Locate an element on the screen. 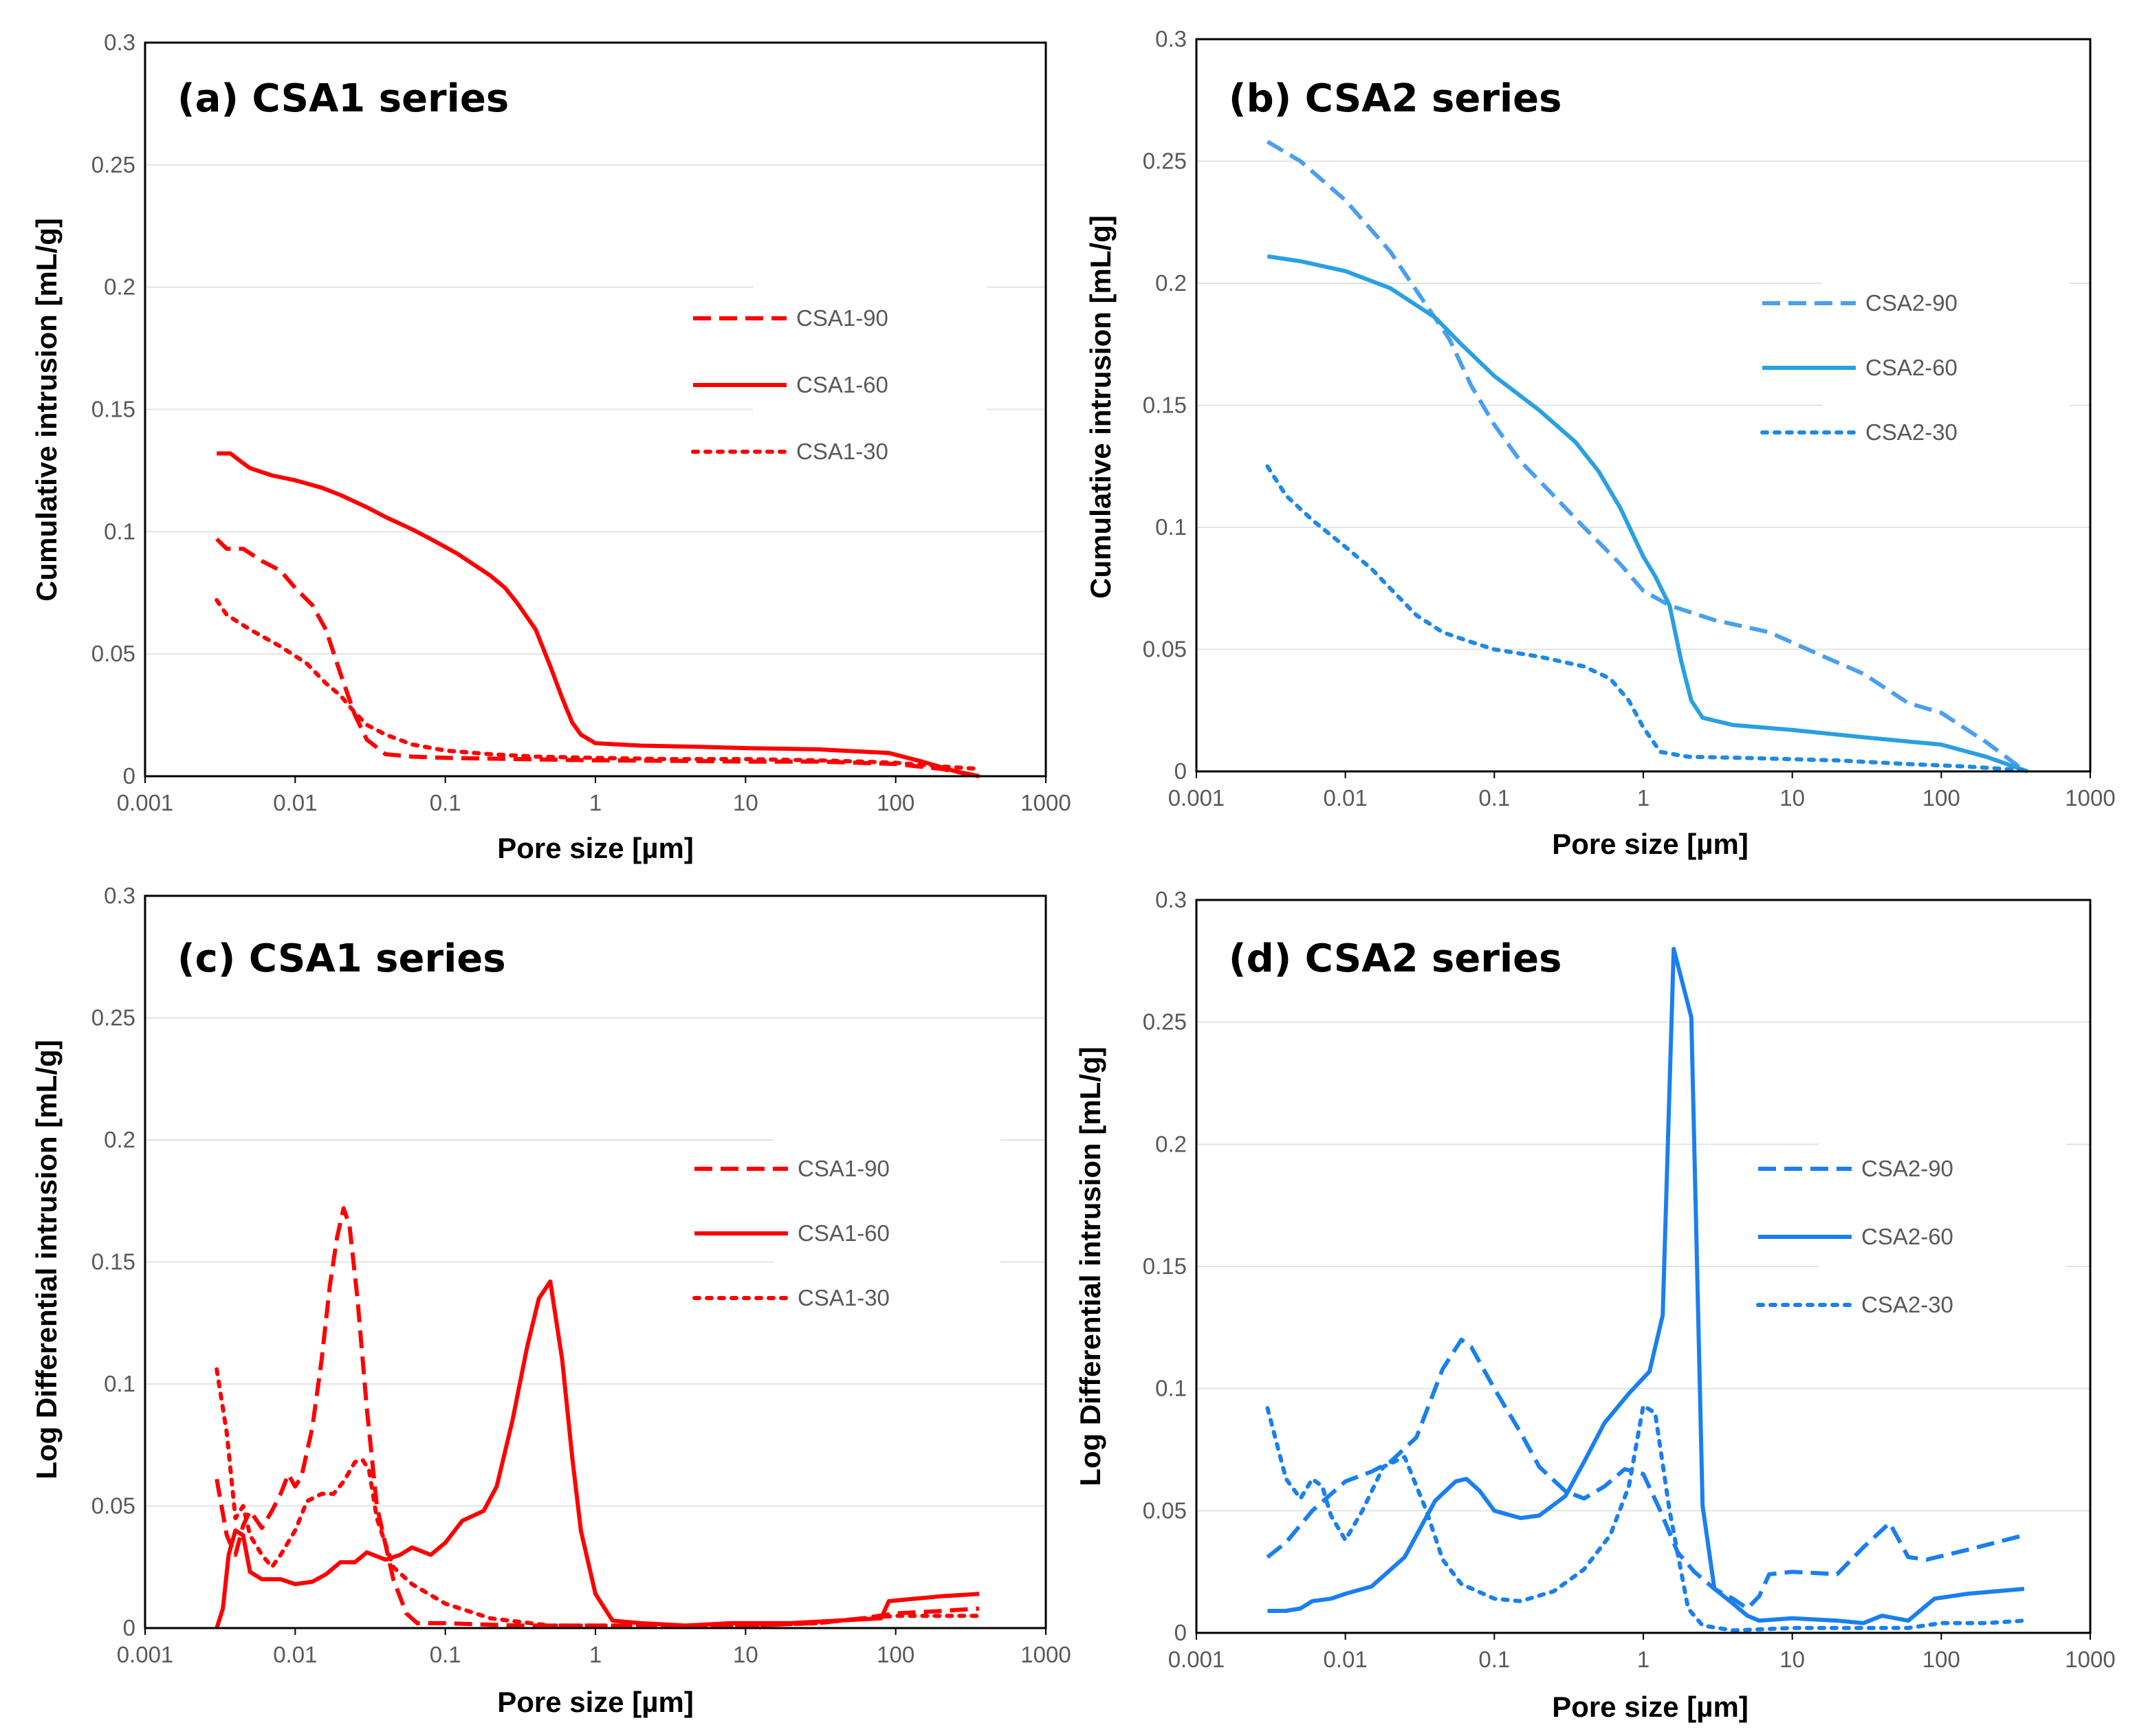  panel-a-x-tick-label: 0.001 is located at coordinates (146, 802).